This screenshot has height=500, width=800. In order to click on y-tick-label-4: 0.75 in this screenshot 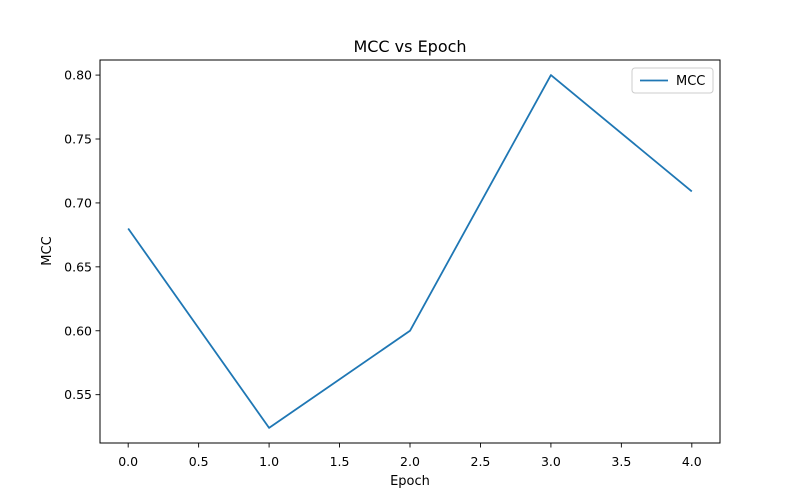, I will do `click(78, 139)`.